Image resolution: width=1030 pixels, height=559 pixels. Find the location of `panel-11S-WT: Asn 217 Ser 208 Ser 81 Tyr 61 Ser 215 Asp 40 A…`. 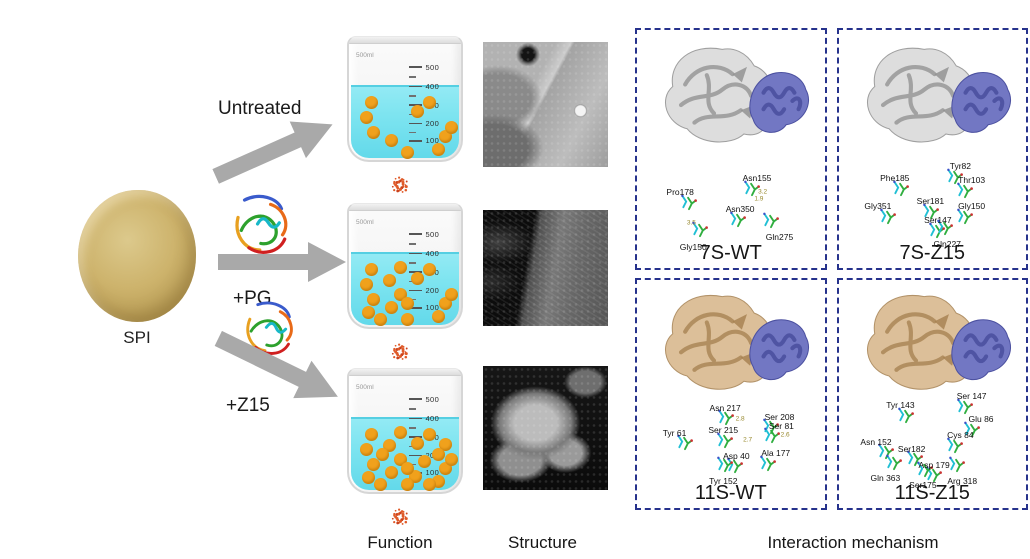

panel-11S-WT: Asn 217 Ser 208 Ser 81 Tyr 61 Ser 215 Asp 40 A… is located at coordinates (731, 394).